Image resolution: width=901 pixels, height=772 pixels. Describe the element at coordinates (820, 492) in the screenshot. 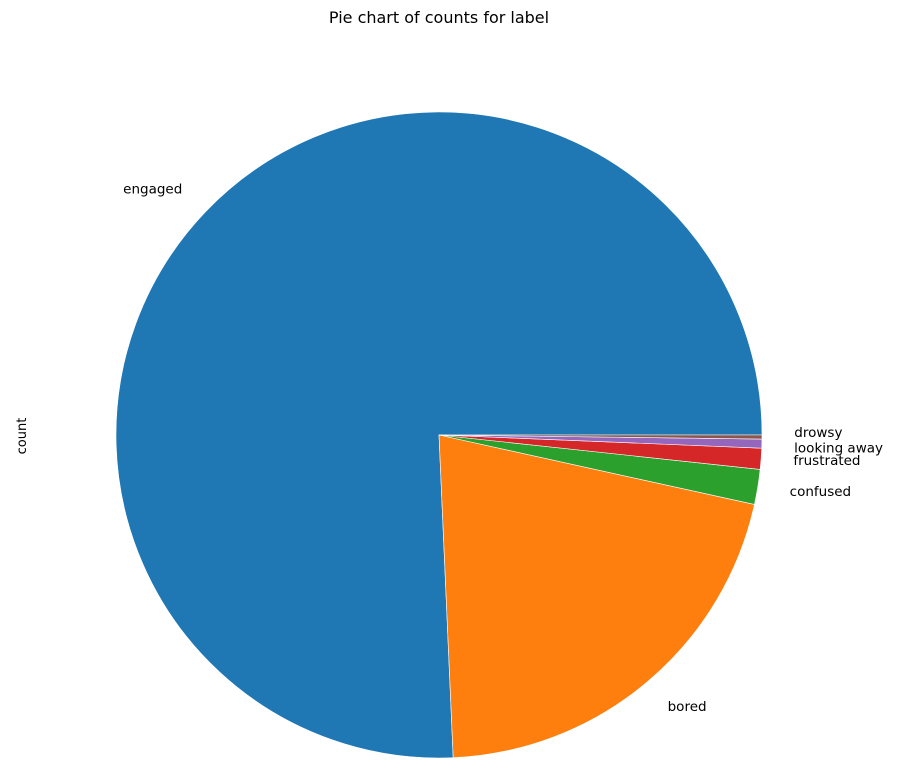

I see `slice-label-confused: confused` at that location.